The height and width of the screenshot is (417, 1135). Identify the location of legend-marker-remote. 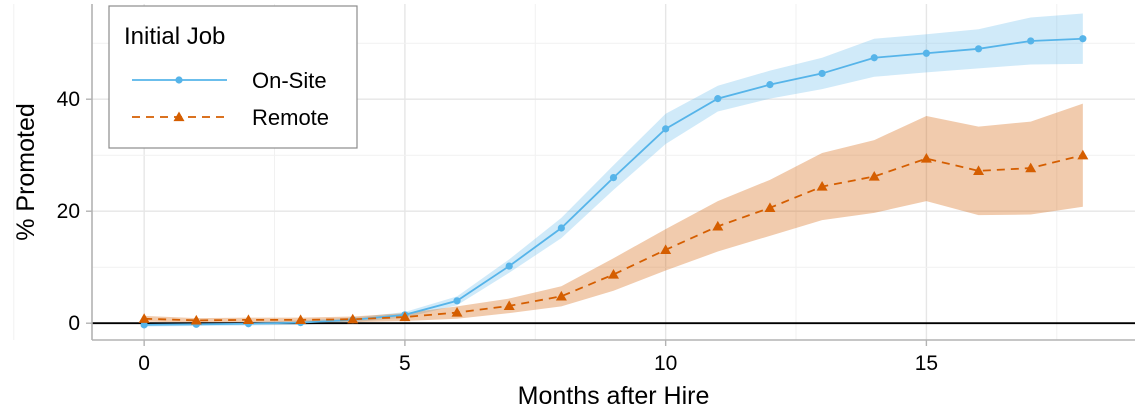
(179, 116).